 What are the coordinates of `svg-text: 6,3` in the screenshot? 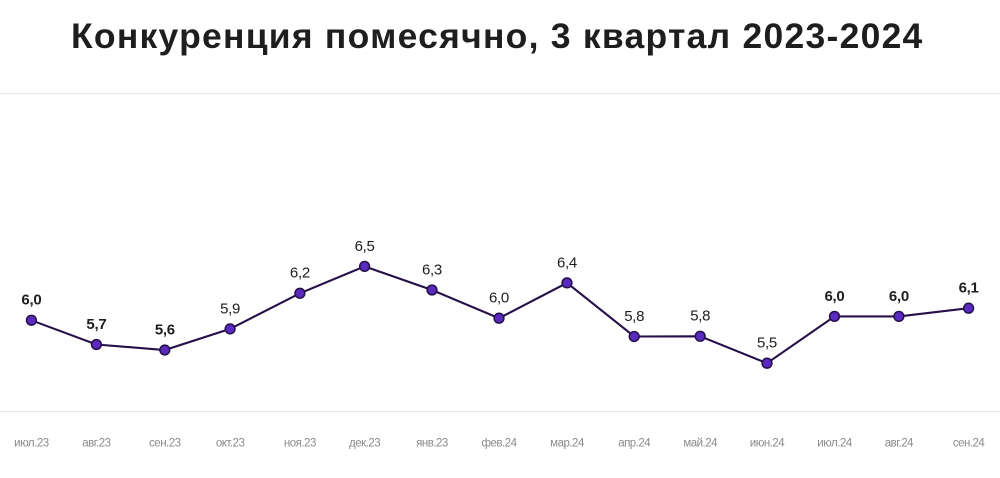 It's located at (432, 269).